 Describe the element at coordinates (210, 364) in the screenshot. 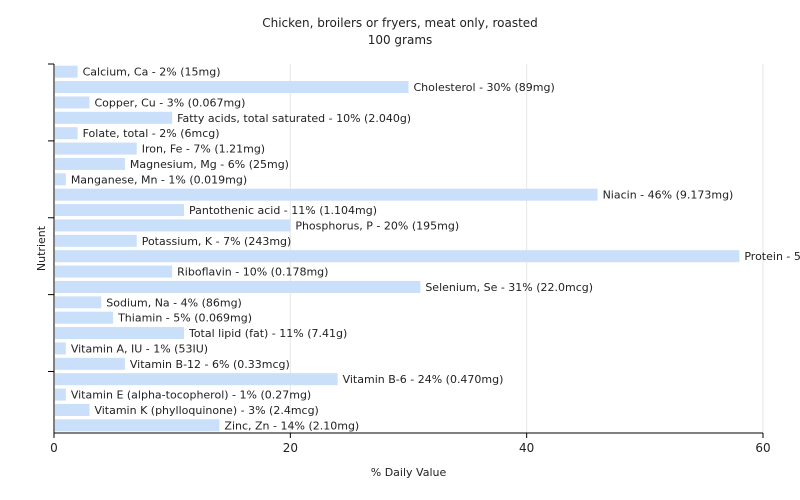

I see `bar-data-label: Vitamin B-12 - 6% (0.33mcg)` at that location.